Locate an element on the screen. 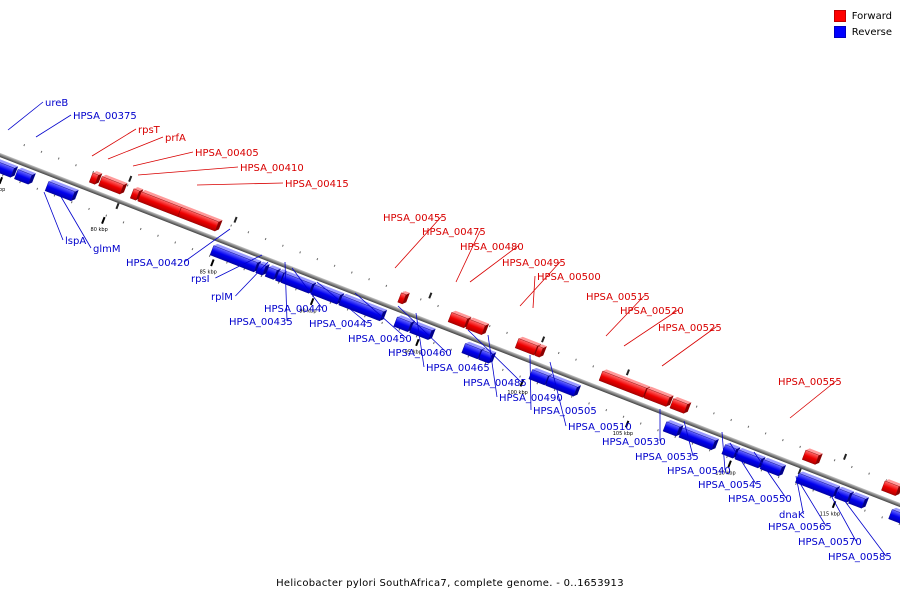 Image resolution: width=900 pixels, height=600 pixels. reverse-gene-label: HPSA_00550 is located at coordinates (760, 499).